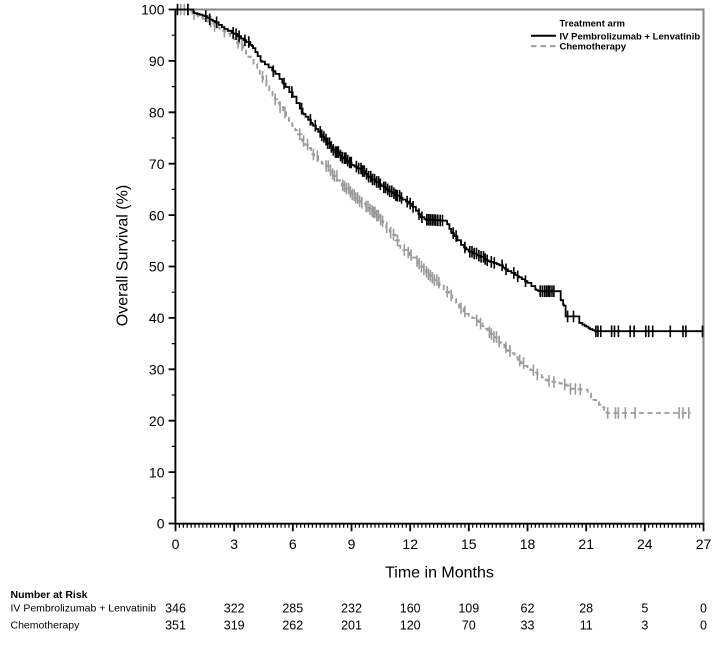  Describe the element at coordinates (468, 608) in the screenshot. I see `svg-text: 109` at that location.